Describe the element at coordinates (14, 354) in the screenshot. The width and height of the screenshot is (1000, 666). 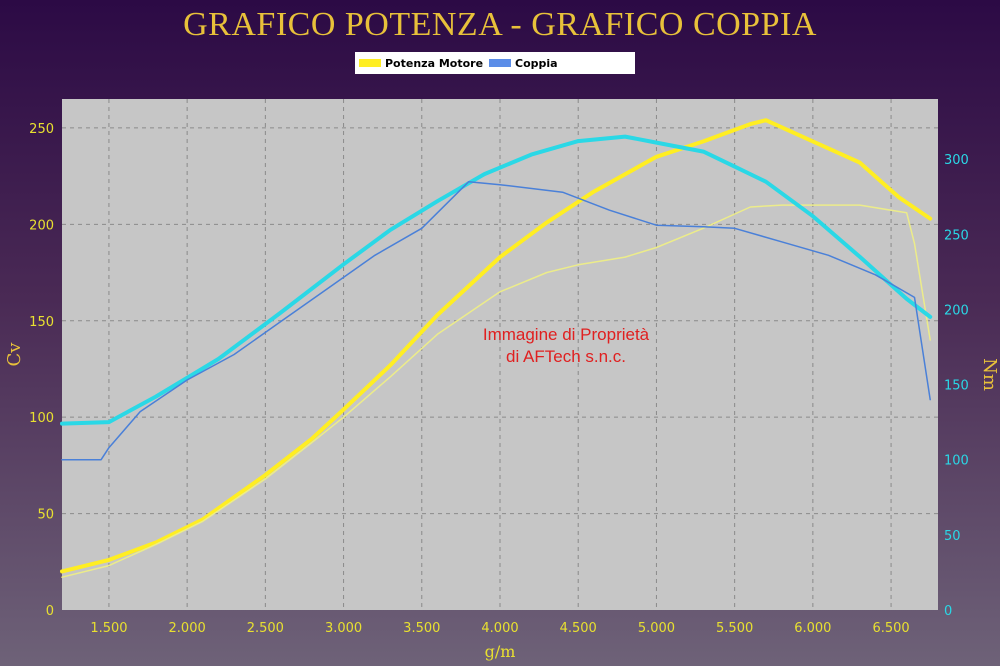
I see `y-axis-label-left: Cv` at that location.